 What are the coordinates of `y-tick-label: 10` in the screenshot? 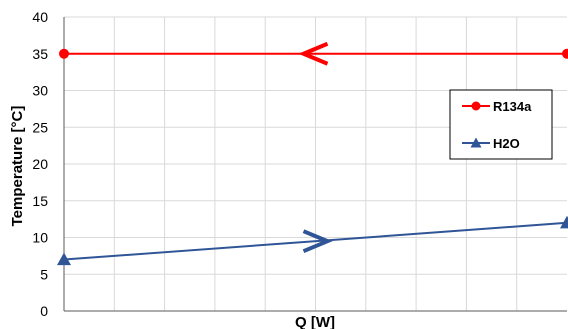 It's located at (40, 238).